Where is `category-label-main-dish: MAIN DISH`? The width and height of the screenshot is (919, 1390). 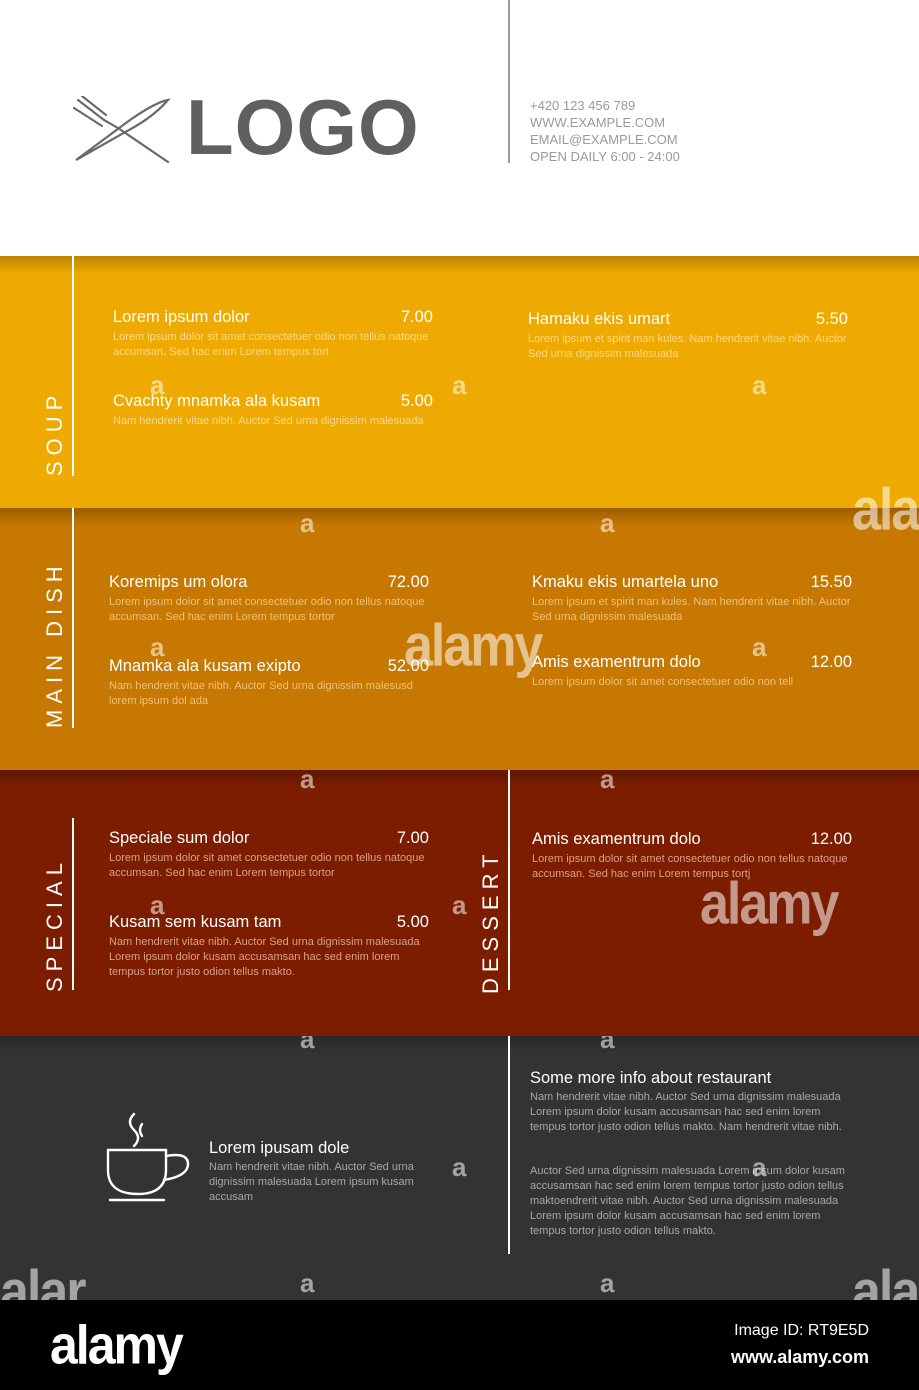
category-label-main-dish: MAIN DISH is located at coordinates (54, 644).